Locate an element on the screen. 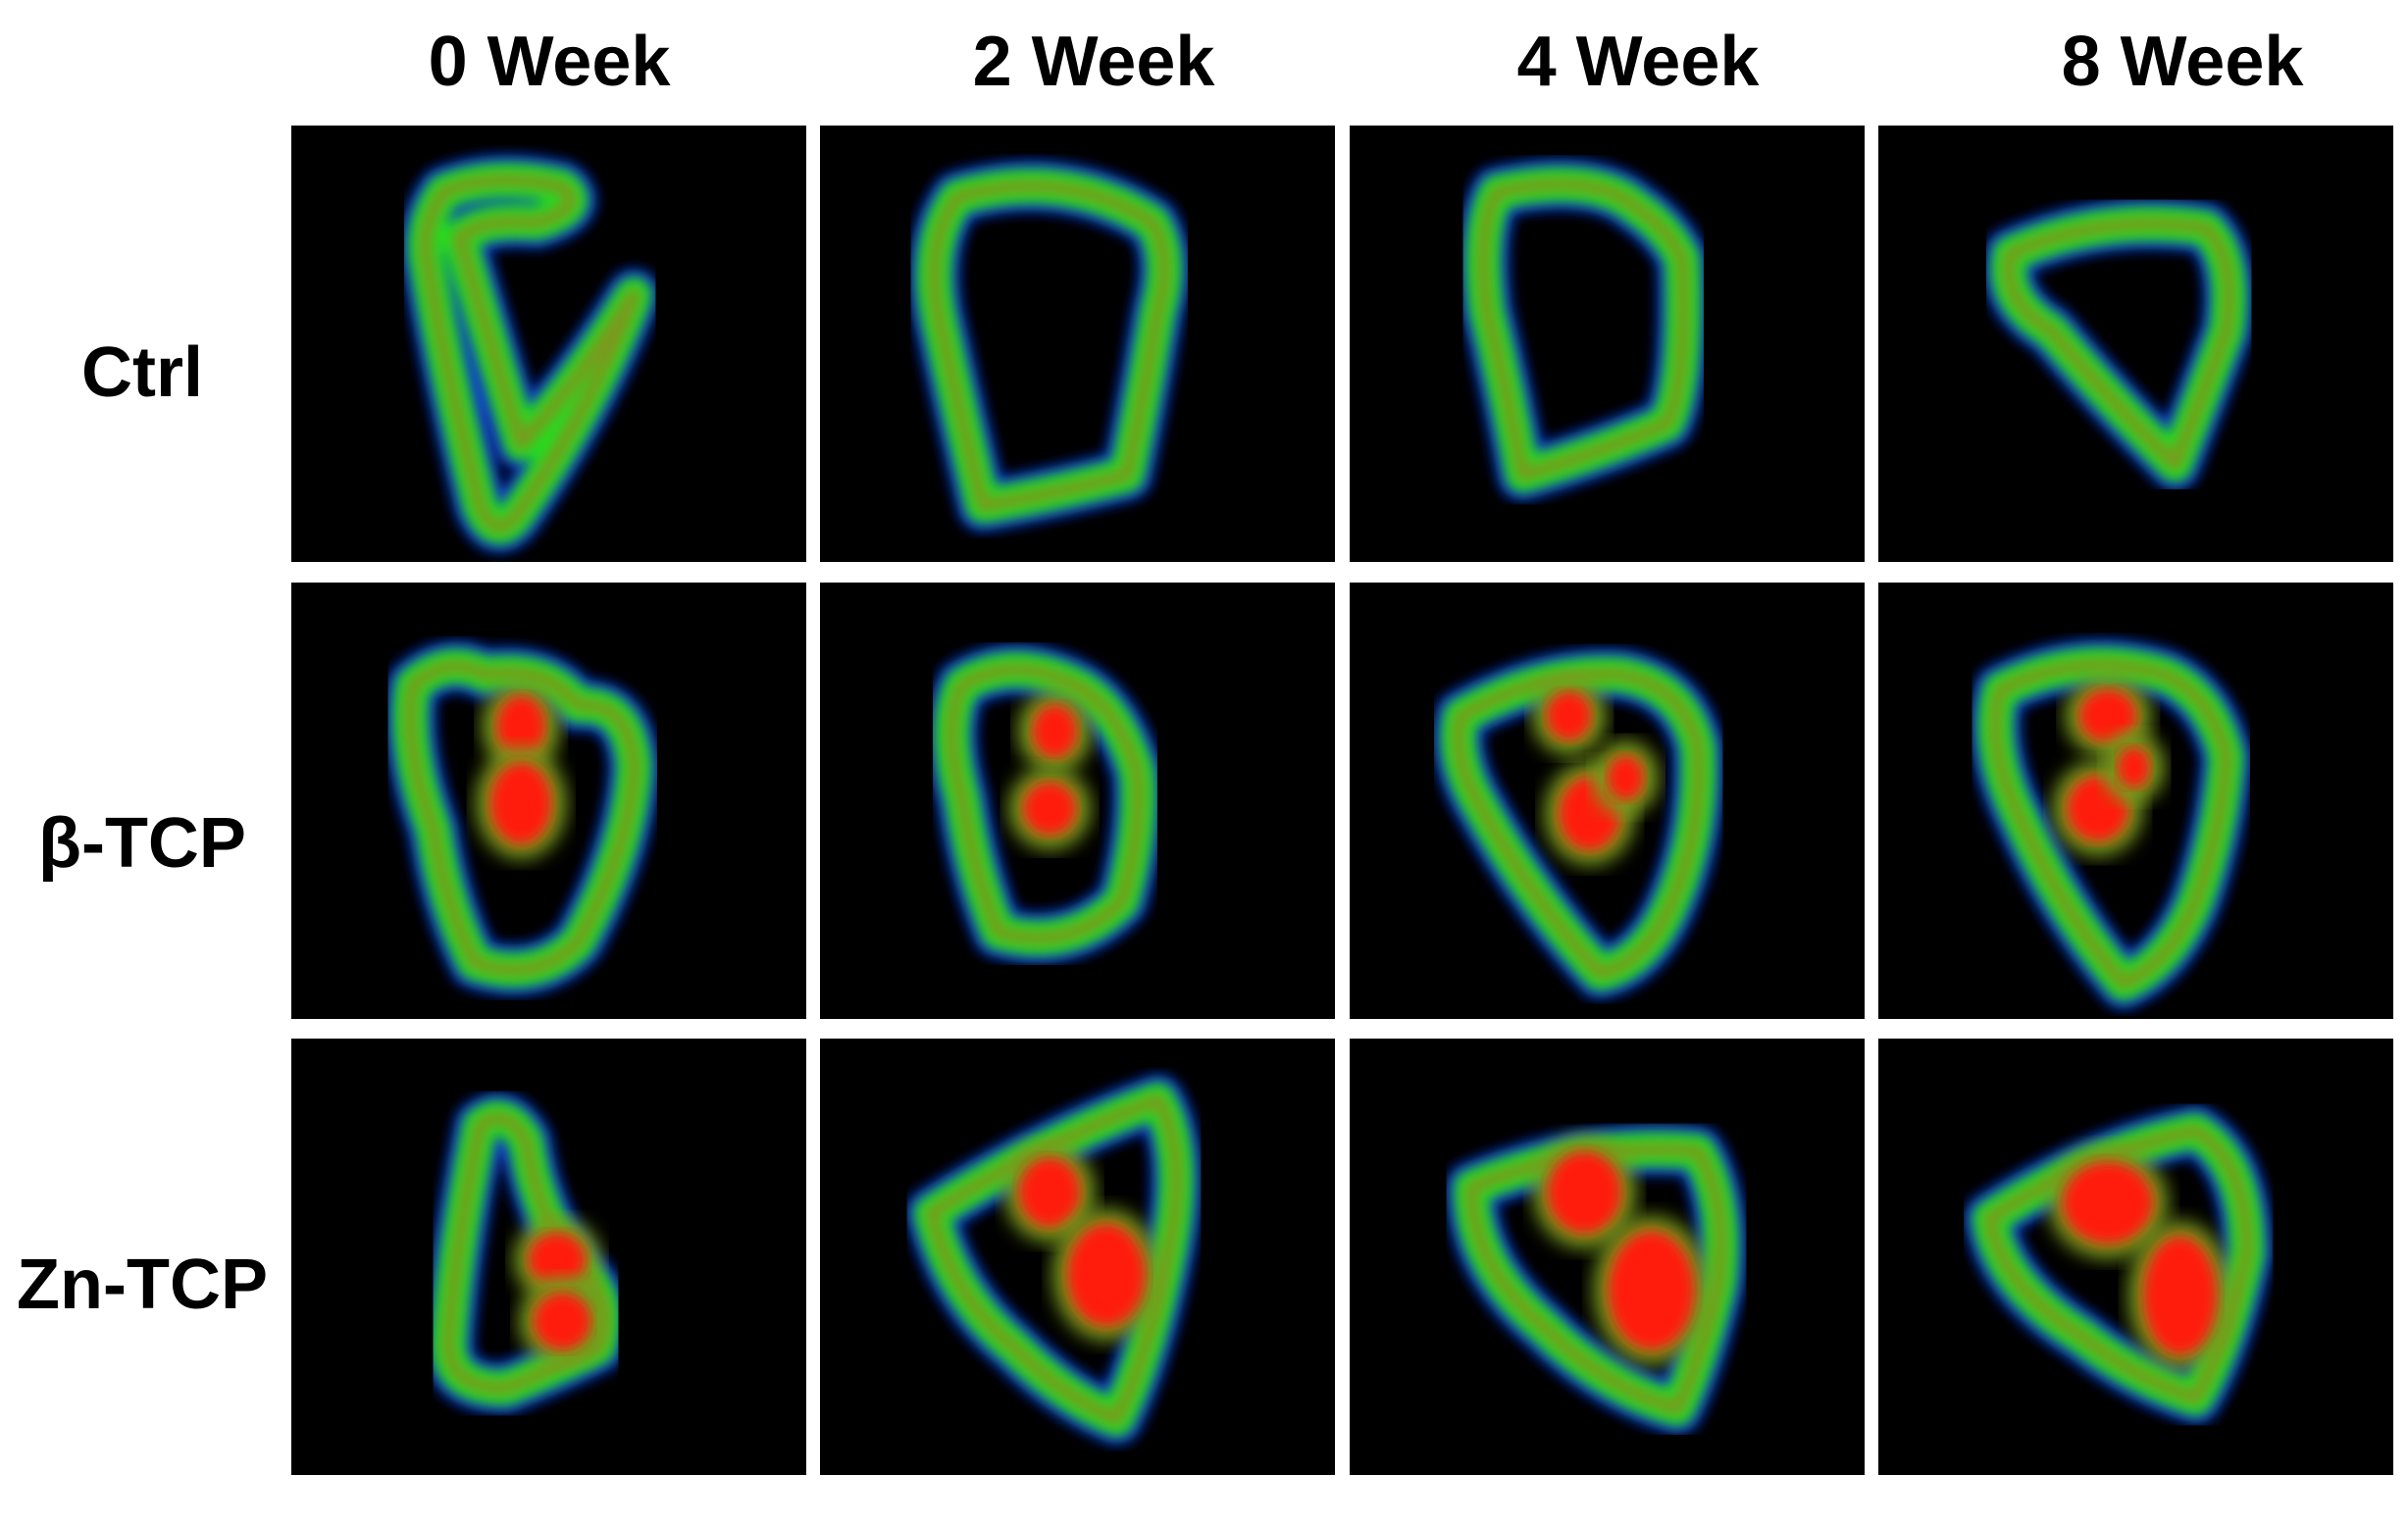 The width and height of the screenshot is (2408, 1525). column-label-2-week: 2 Week is located at coordinates (1093, 62).